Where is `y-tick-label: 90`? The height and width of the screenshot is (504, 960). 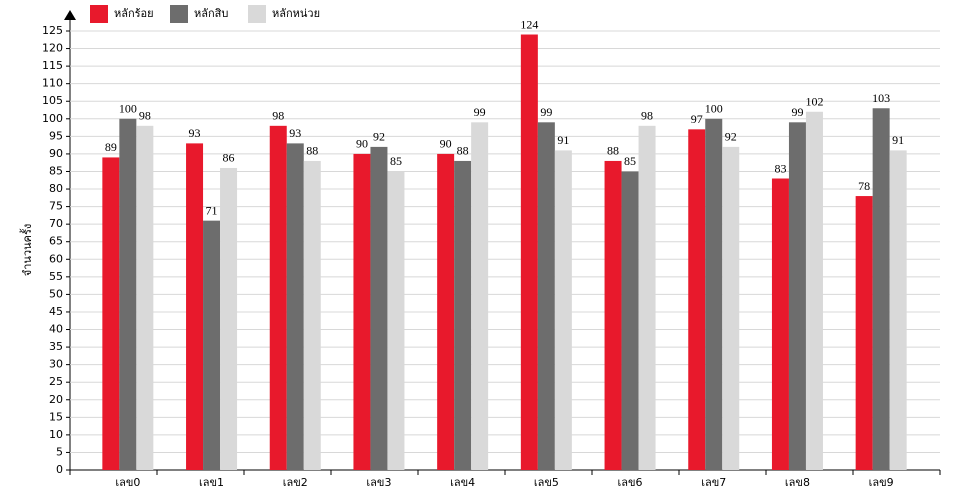
y-tick-label: 90 is located at coordinates (56, 153).